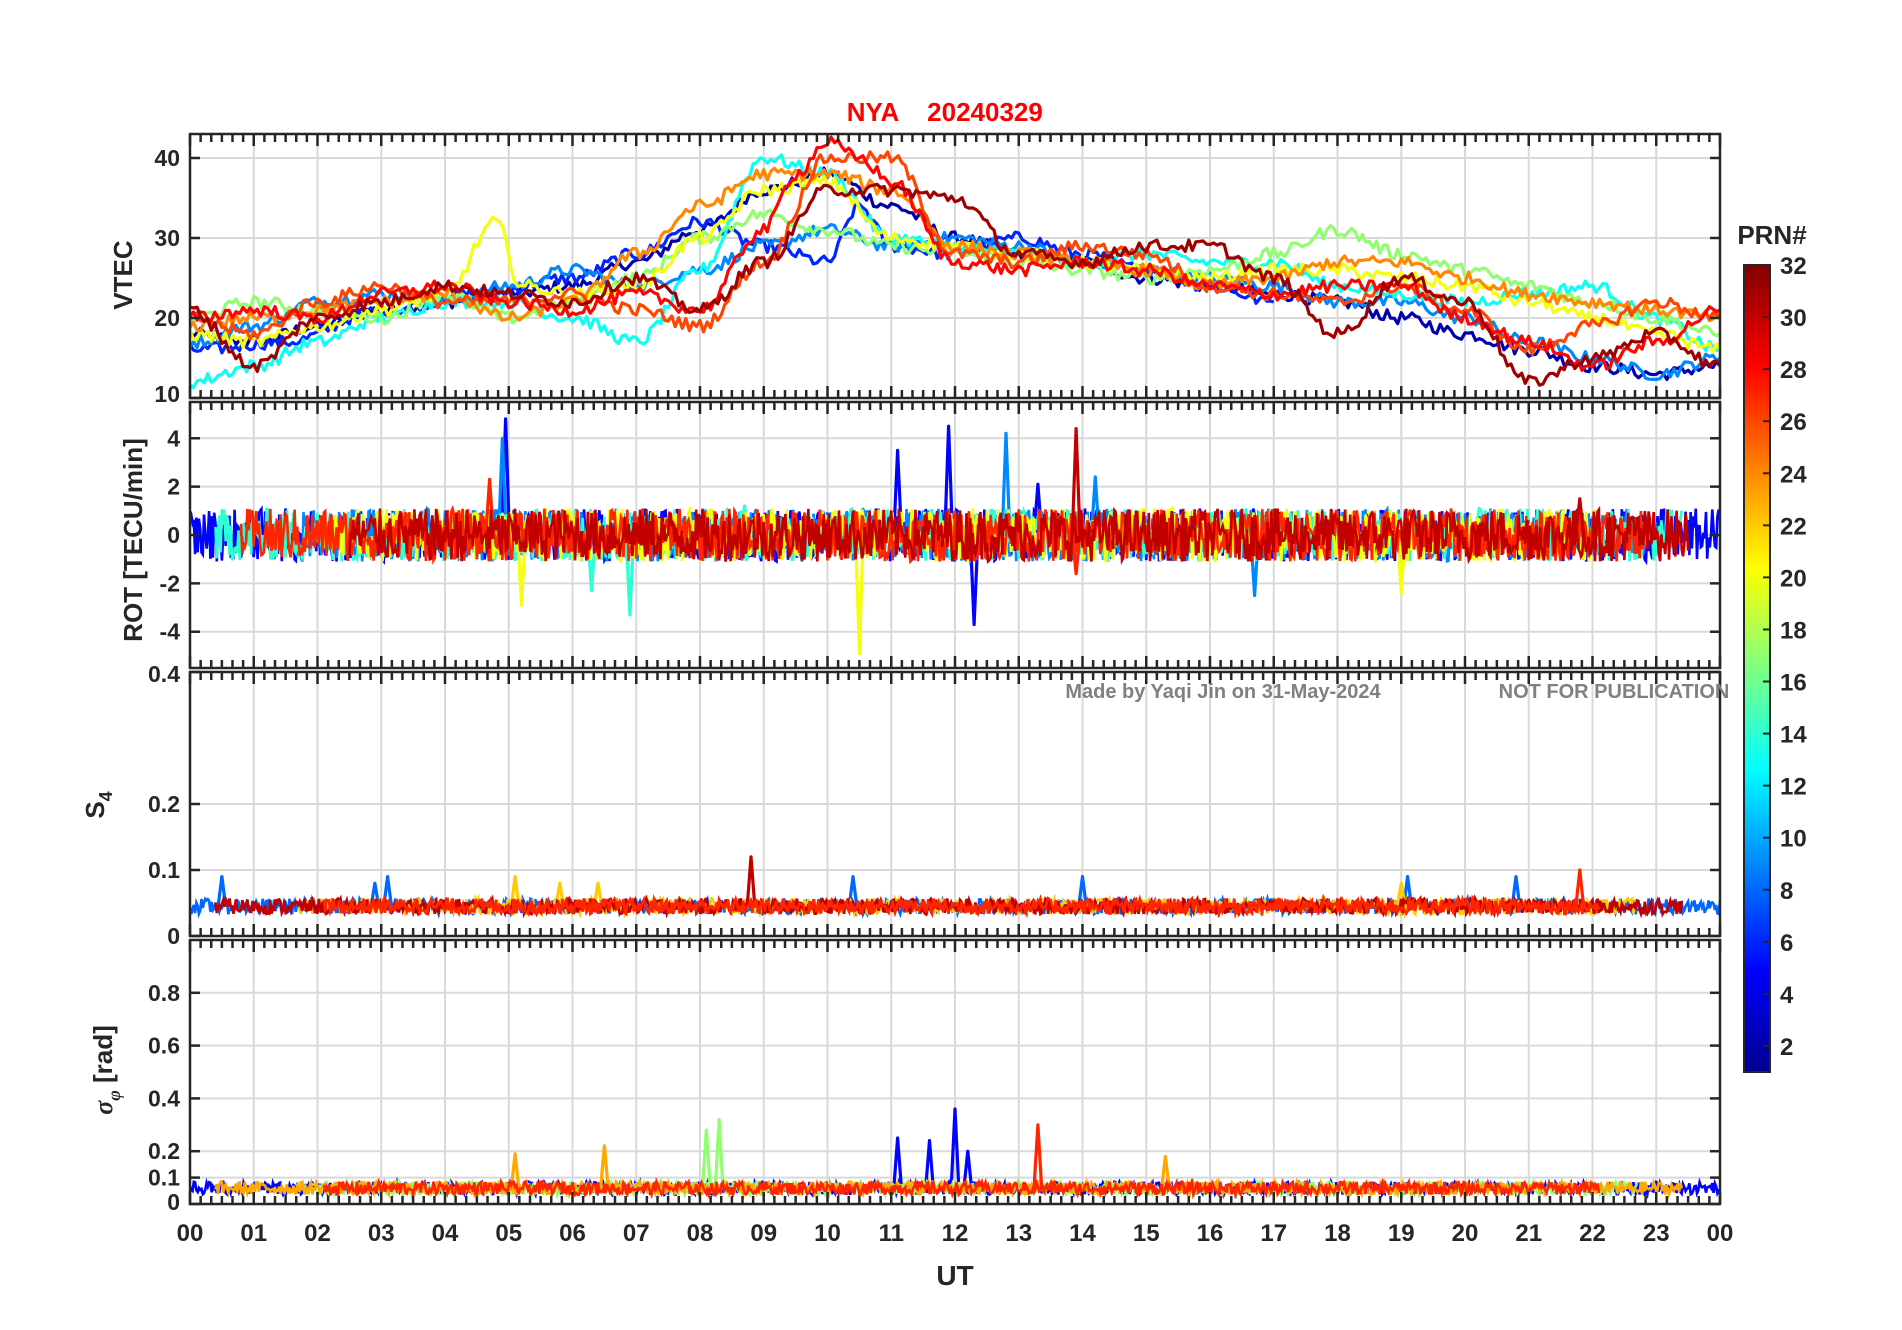 This screenshot has height=1330, width=1902. Describe the element at coordinates (1082, 1233) in the screenshot. I see `x-tick-label: 14` at that location.